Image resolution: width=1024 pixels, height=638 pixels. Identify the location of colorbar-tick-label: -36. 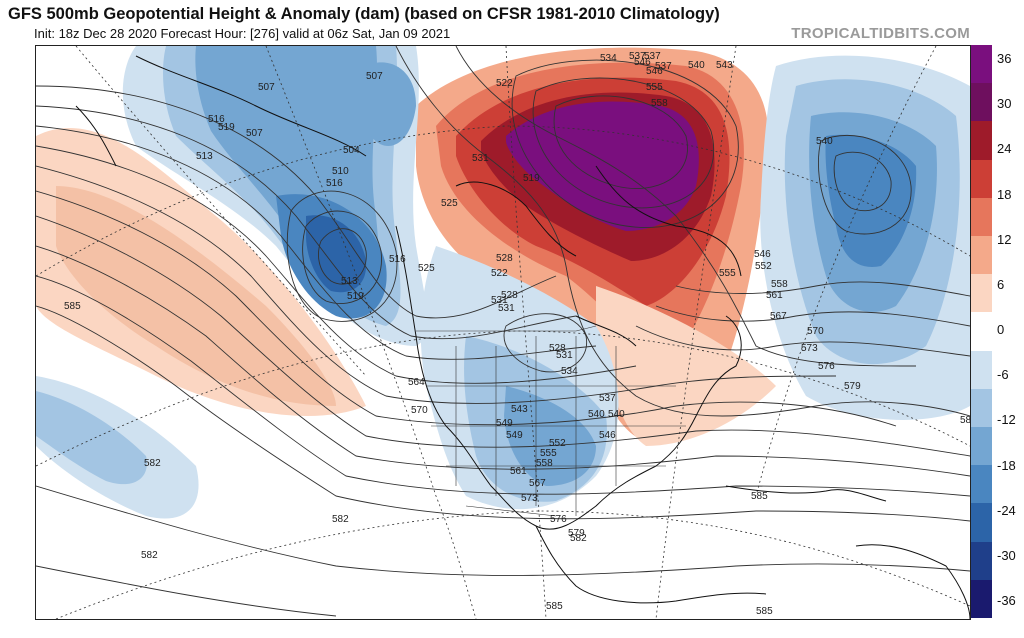
(1006, 600).